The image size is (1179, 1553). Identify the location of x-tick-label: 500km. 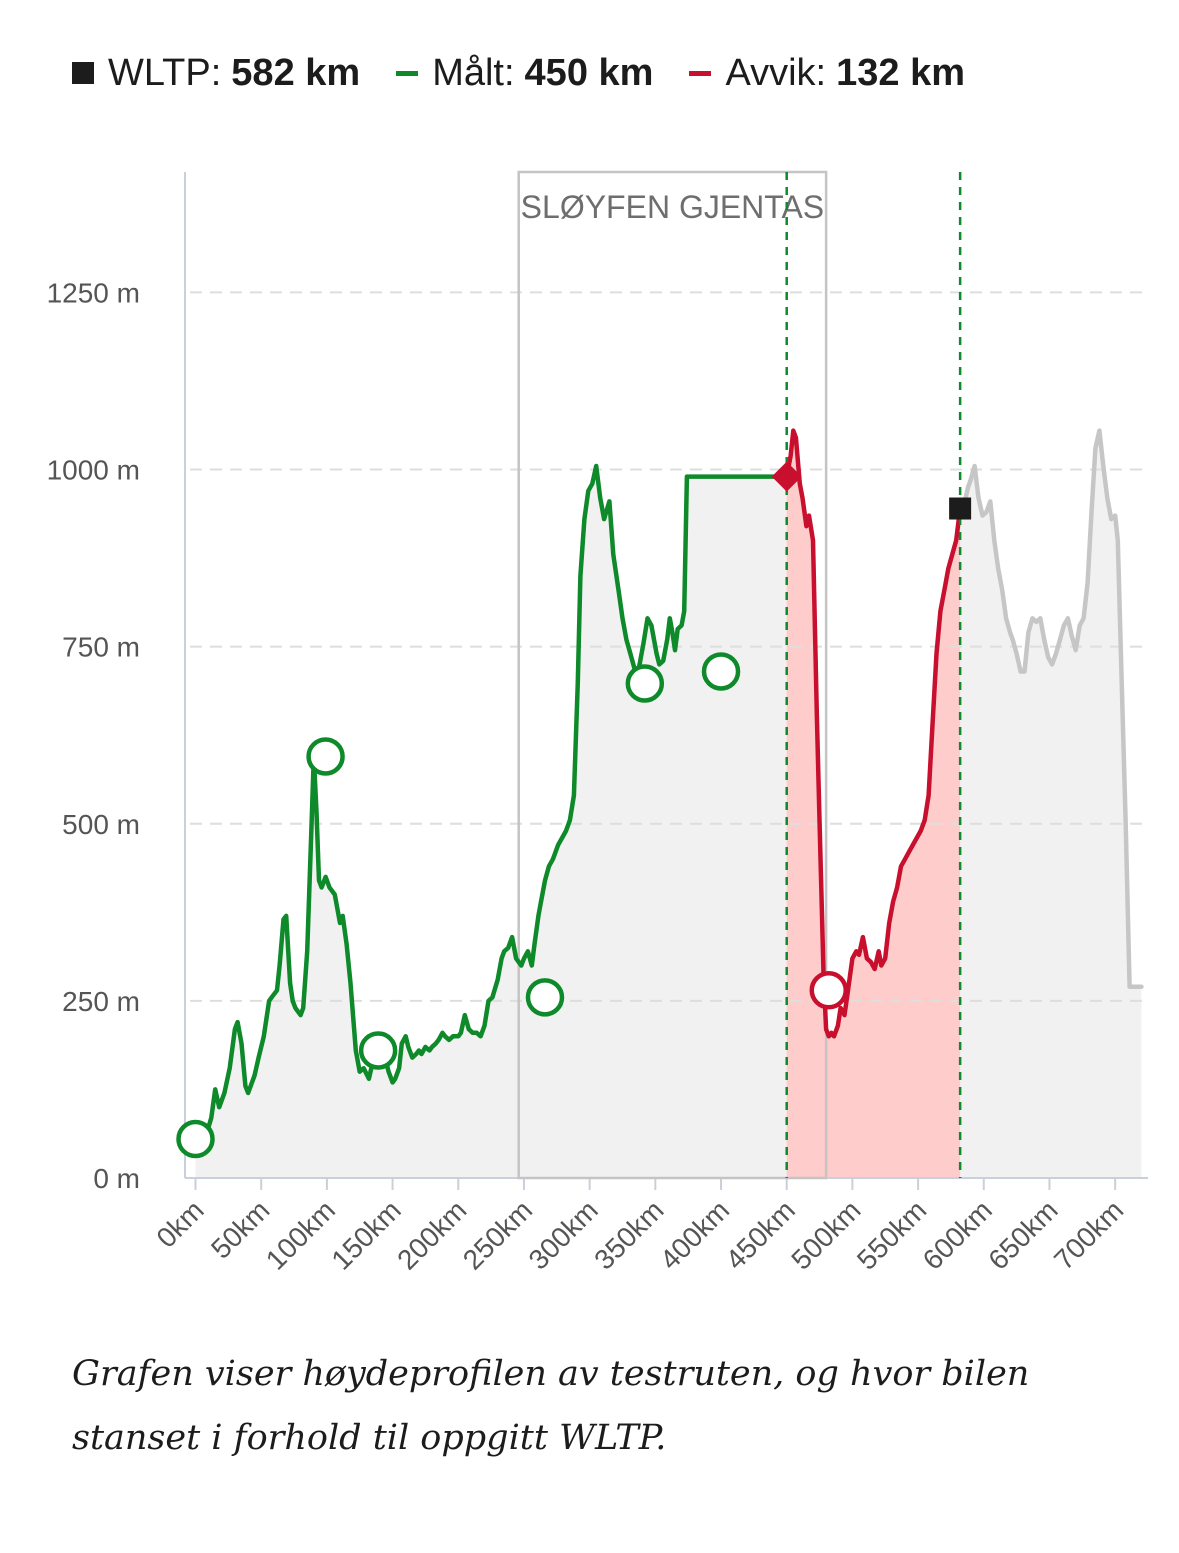
(825, 1234).